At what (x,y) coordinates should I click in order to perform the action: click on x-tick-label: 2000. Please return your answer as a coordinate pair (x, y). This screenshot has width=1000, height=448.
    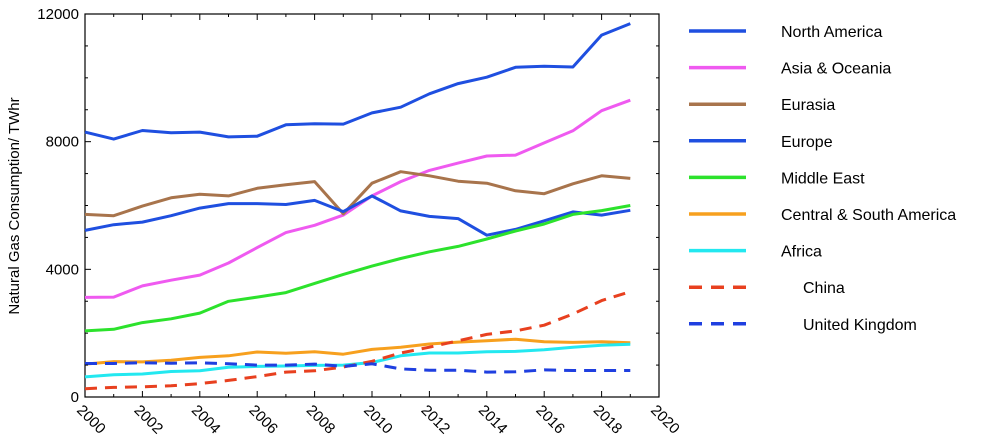
    Looking at the image, I should click on (91, 420).